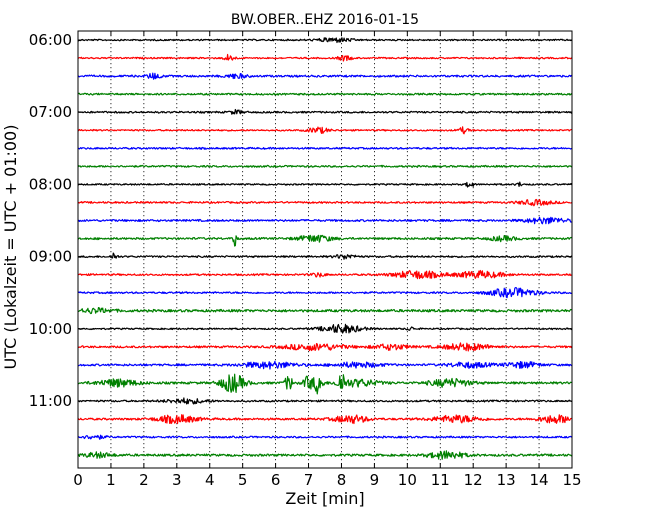  I want to click on x-axis-label: Zeit [min], so click(324, 498).